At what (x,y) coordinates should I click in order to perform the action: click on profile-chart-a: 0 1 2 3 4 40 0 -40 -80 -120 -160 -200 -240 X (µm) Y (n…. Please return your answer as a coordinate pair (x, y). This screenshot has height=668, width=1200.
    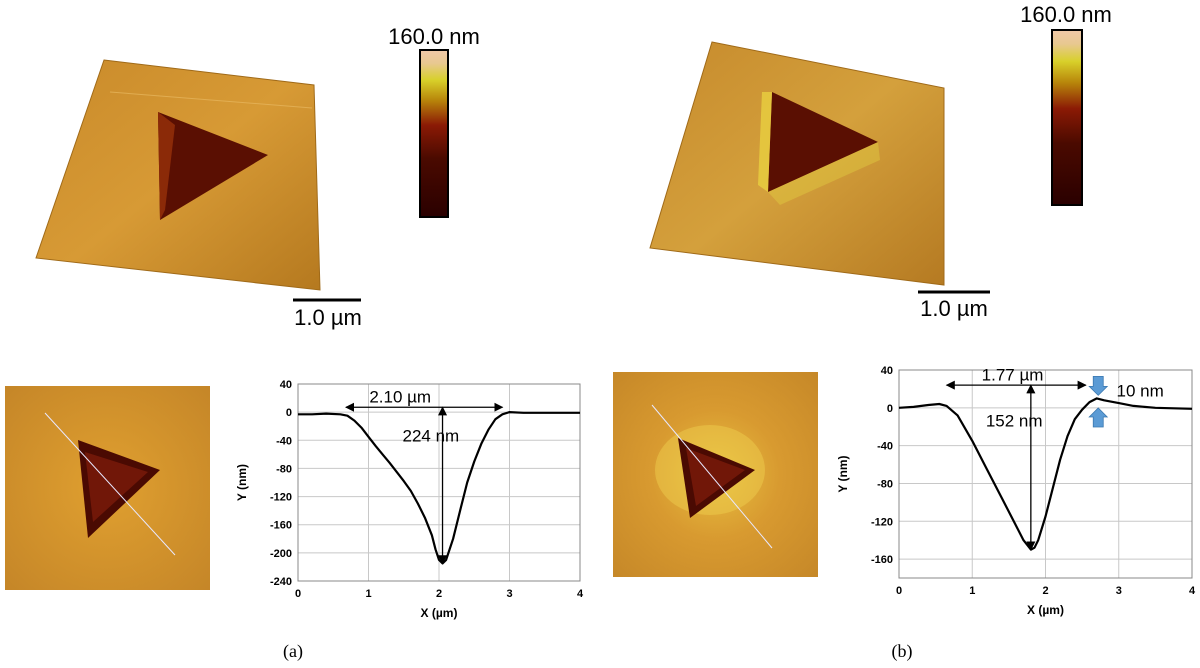
    Looking at the image, I should click on (409, 499).